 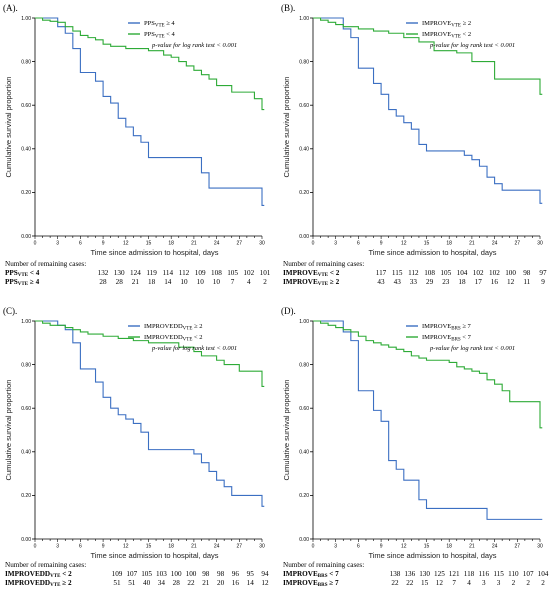 What do you see at coordinates (446, 282) in the screenshot?
I see `remaining-cases-value: 23` at bounding box center [446, 282].